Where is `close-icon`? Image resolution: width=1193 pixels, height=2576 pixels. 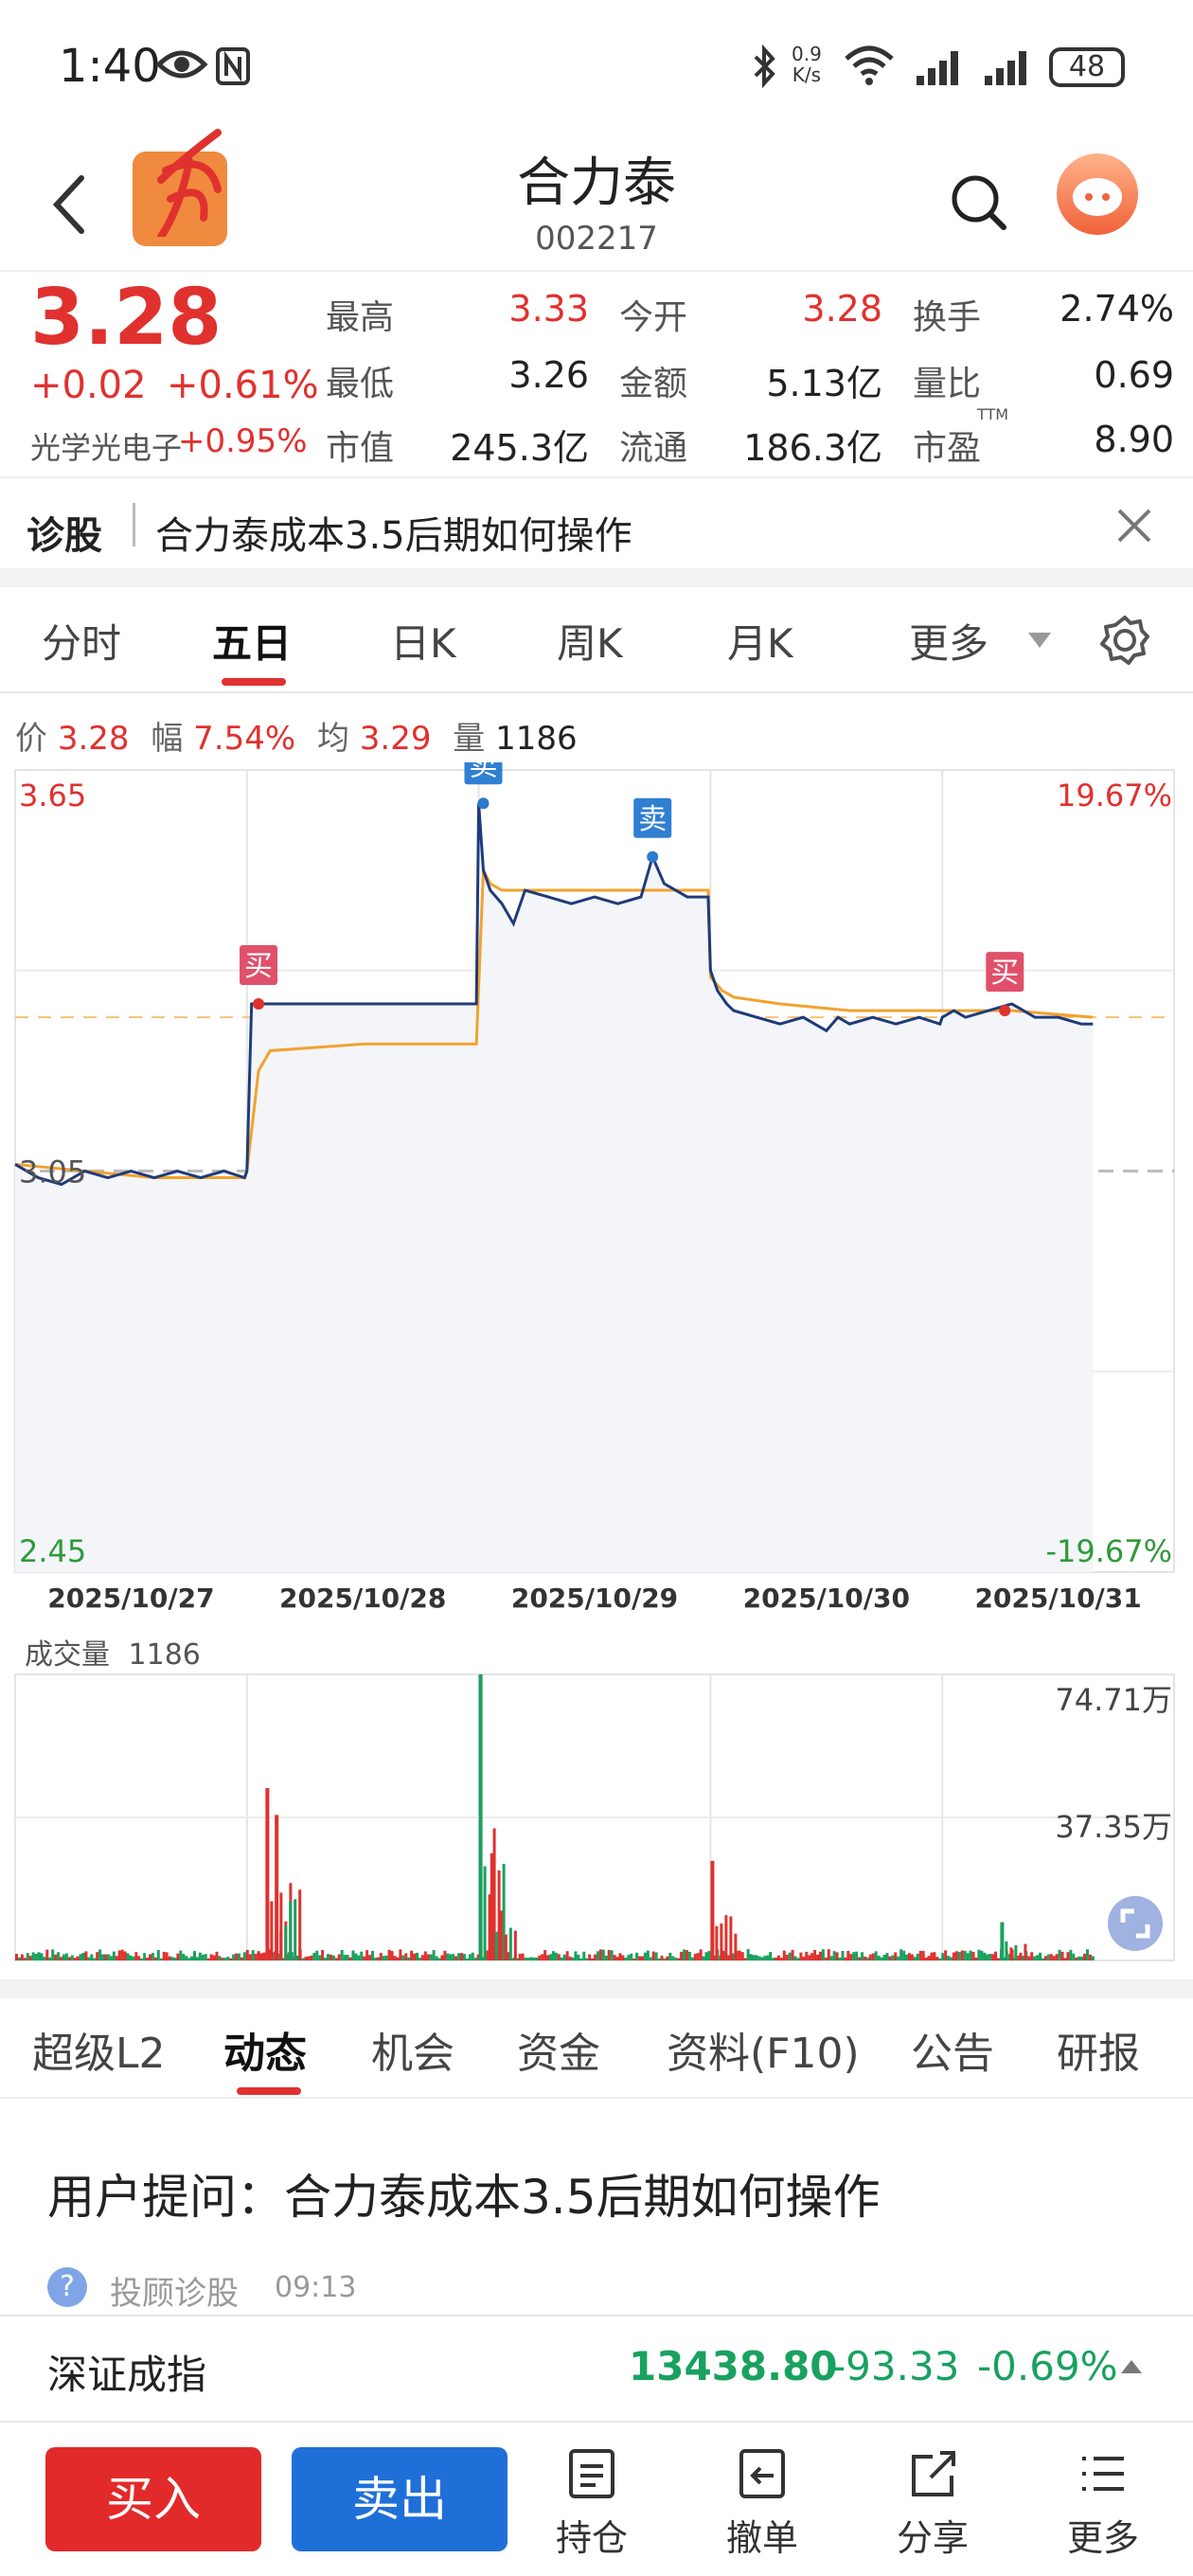
close-icon is located at coordinates (1134, 525).